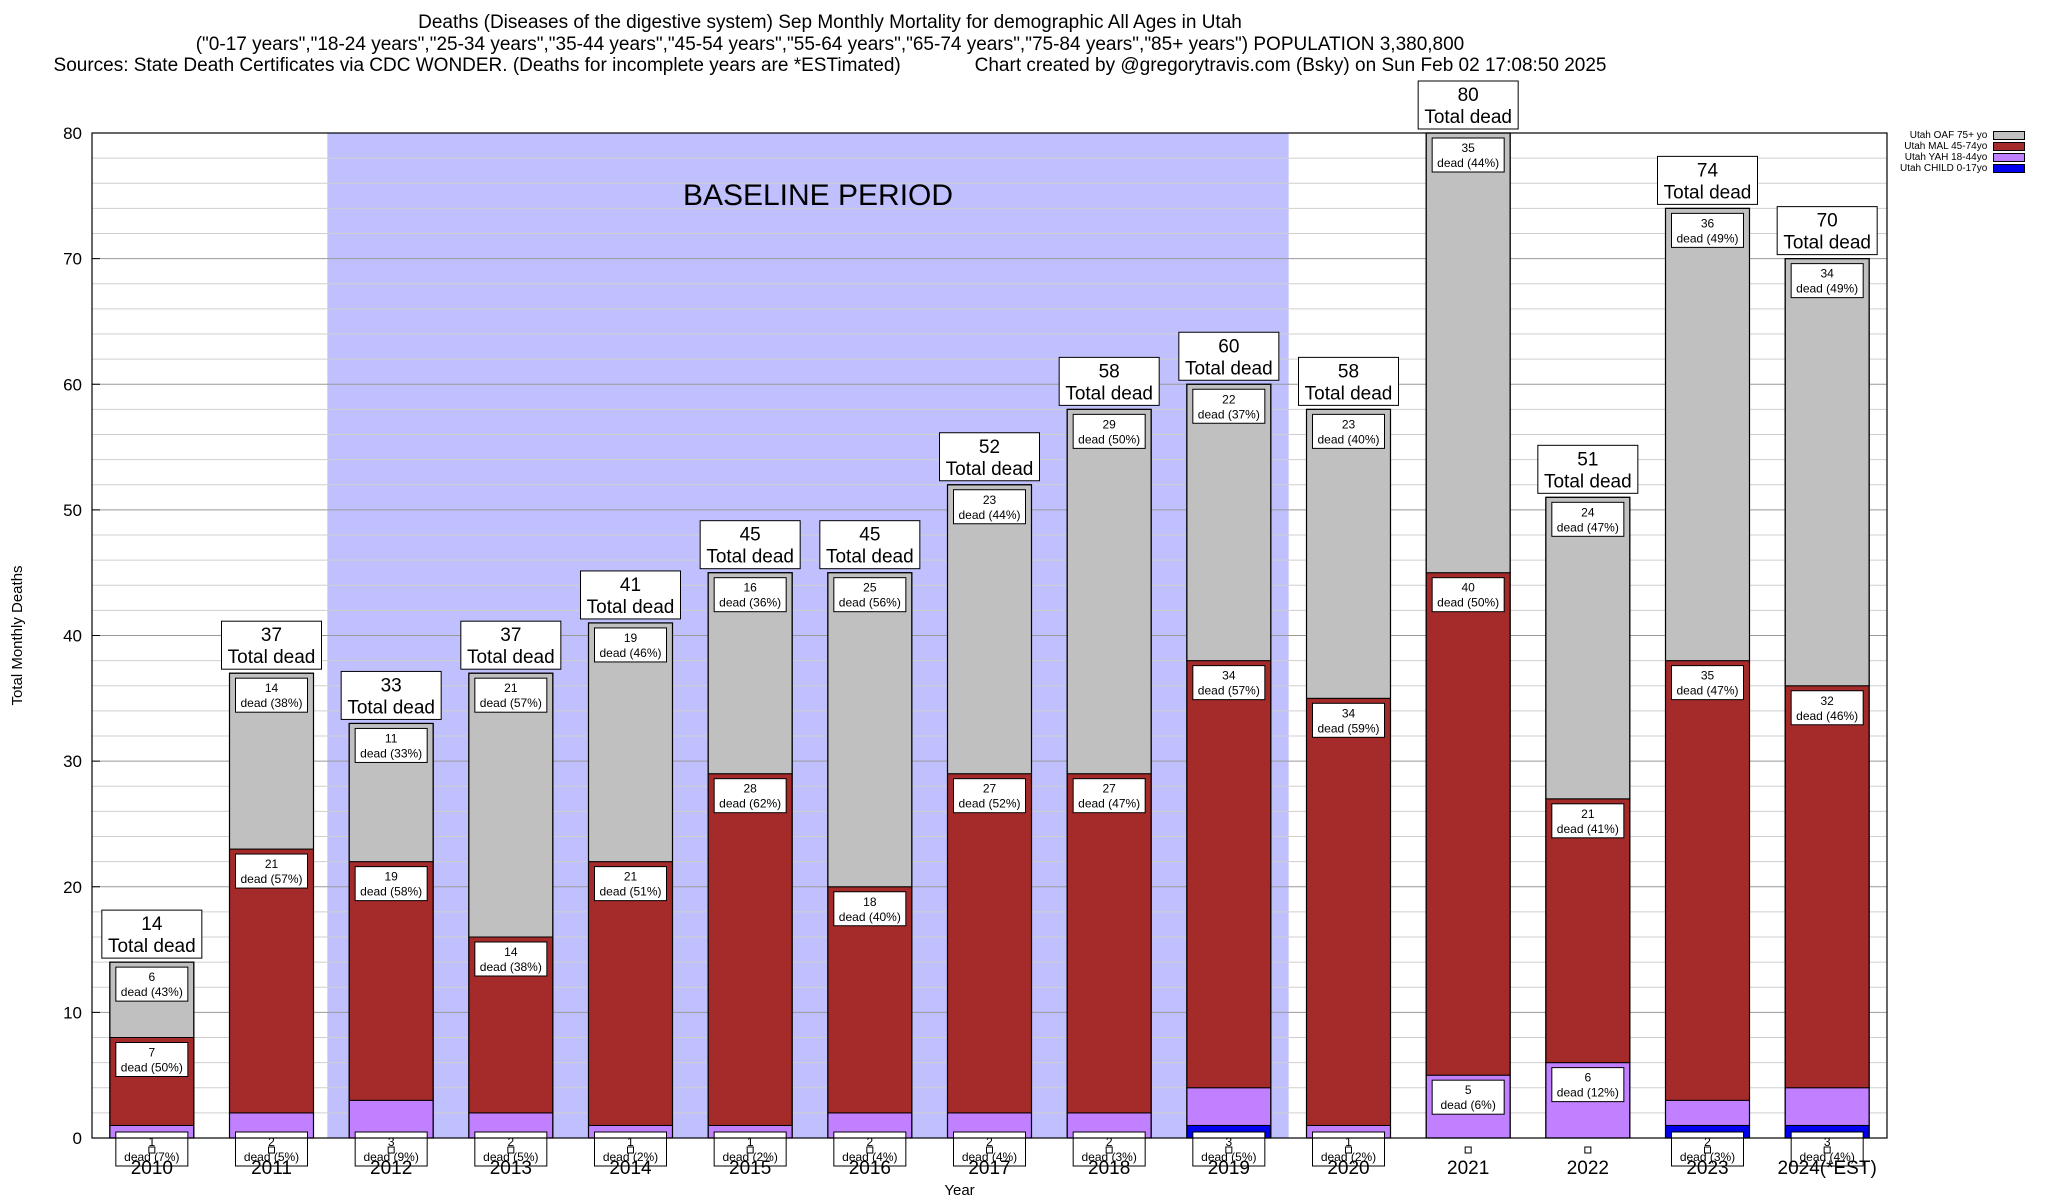 The width and height of the screenshot is (2048, 1200). Describe the element at coordinates (1707, 238) in the screenshot. I see `segment-percent: dead (49%)` at that location.